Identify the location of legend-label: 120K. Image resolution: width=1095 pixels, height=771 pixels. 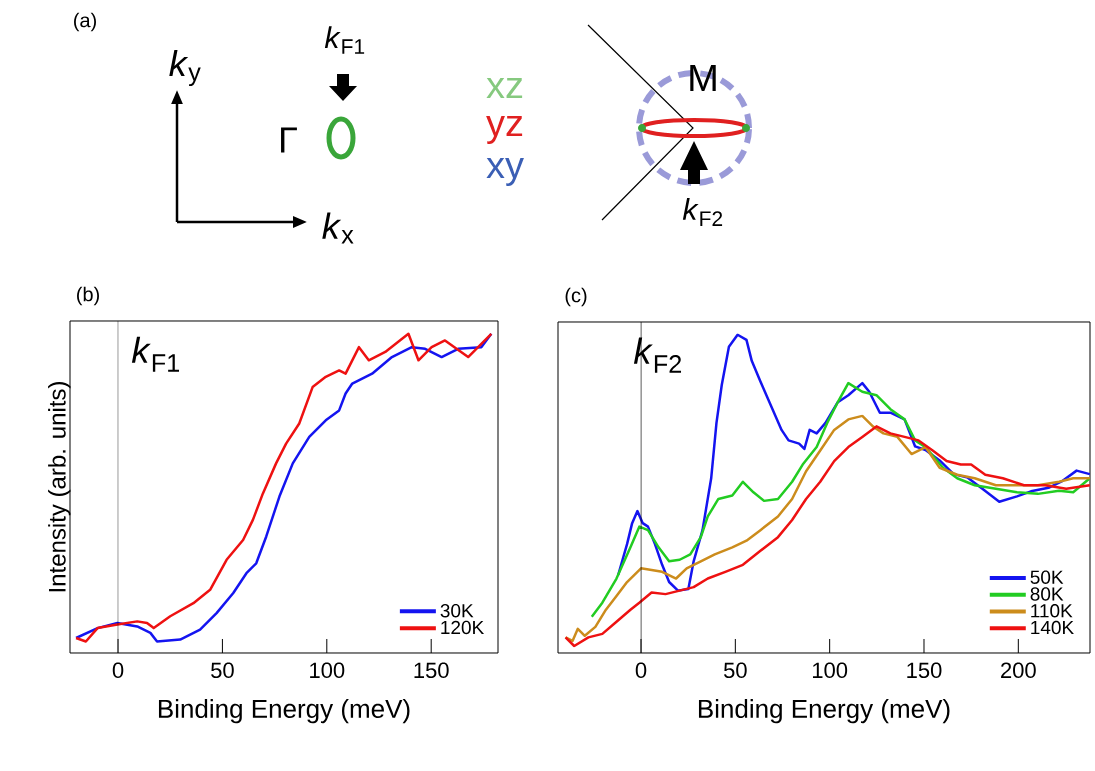
(463, 627).